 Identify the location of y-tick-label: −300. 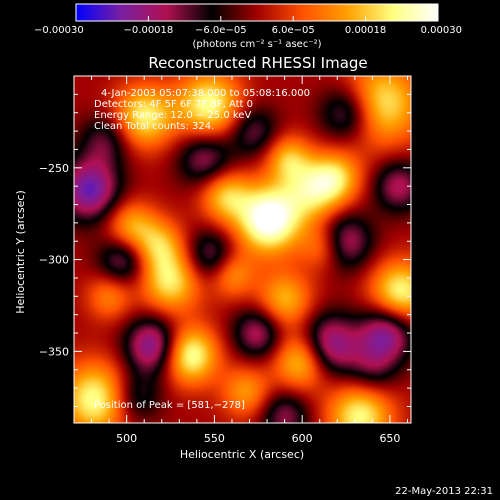
(54, 260).